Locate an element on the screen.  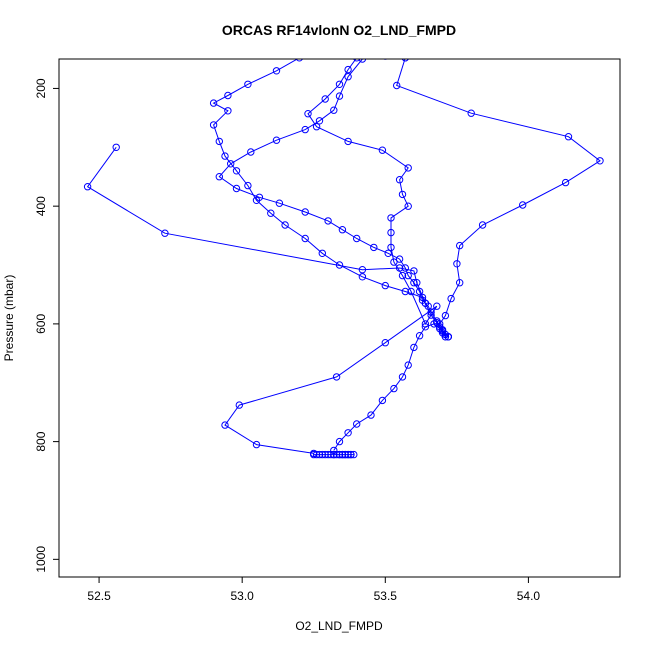
x-axis-label: O2_LND_FMPD is located at coordinates (339, 626).